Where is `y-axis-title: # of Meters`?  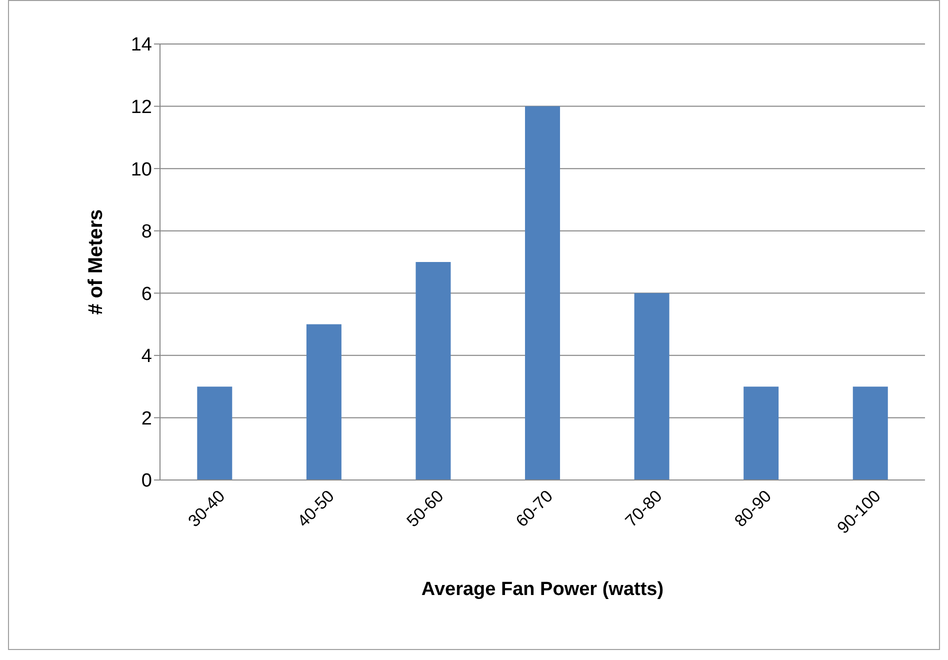 y-axis-title: # of Meters is located at coordinates (96, 262).